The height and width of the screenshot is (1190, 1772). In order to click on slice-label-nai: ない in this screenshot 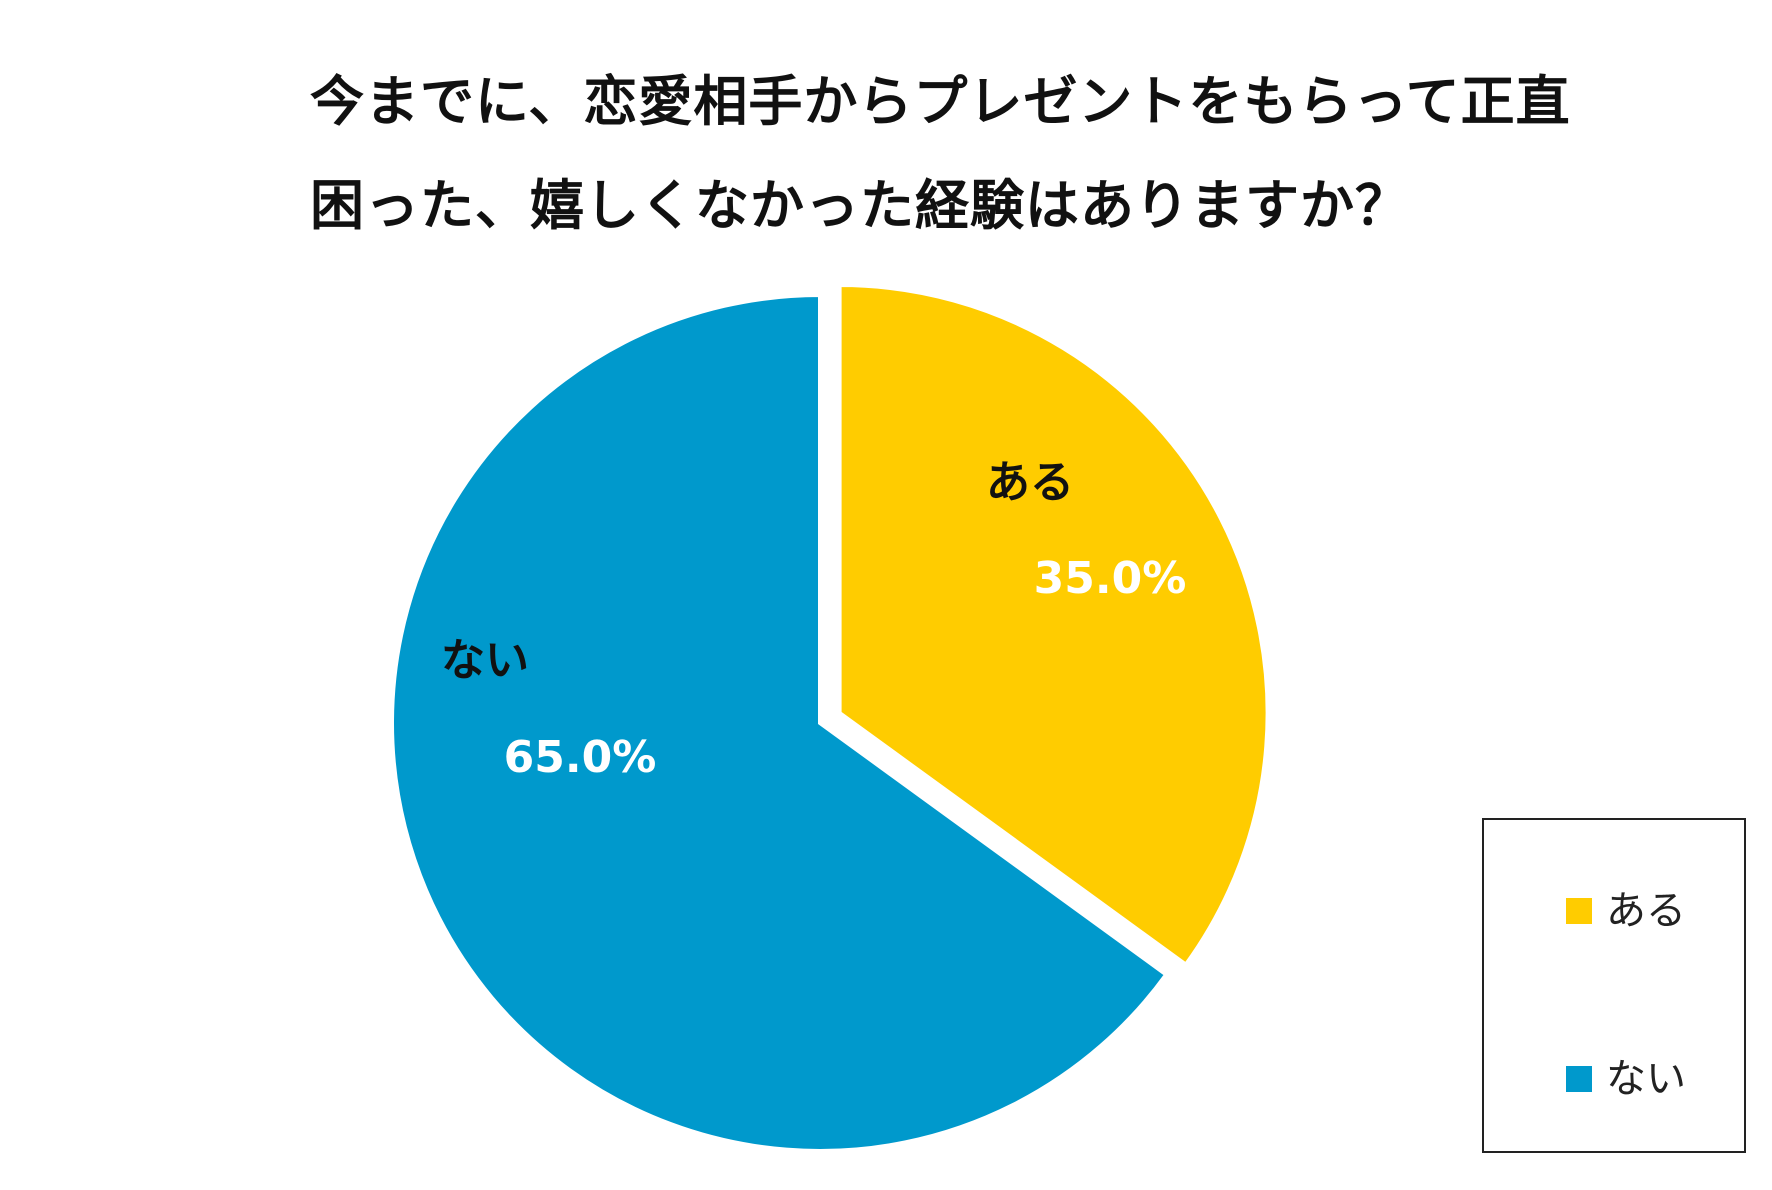, I will do `click(485, 660)`.